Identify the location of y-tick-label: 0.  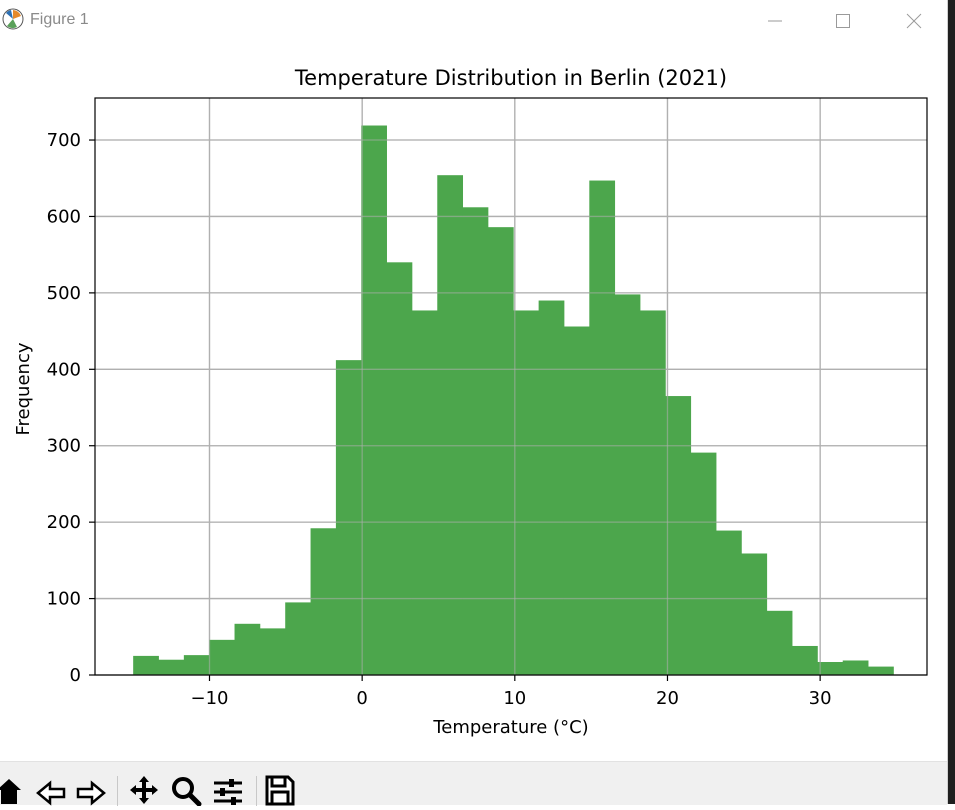
(75, 675).